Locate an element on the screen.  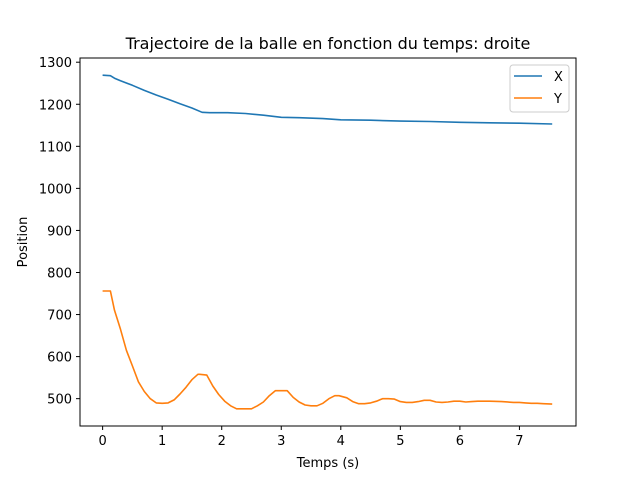
legend-label-x: X is located at coordinates (558, 77).